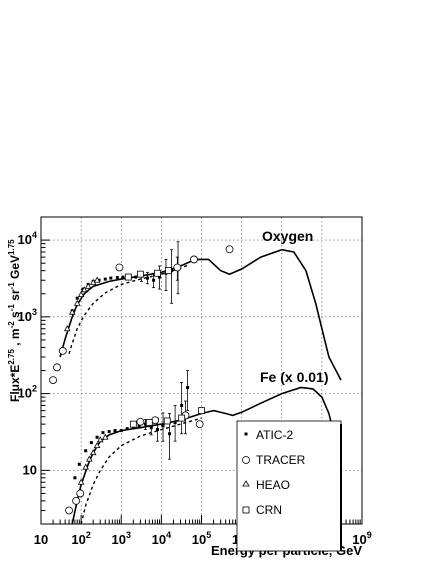 The height and width of the screenshot is (569, 436). Describe the element at coordinates (269, 510) in the screenshot. I see `legend-label-crn: CRN` at that location.